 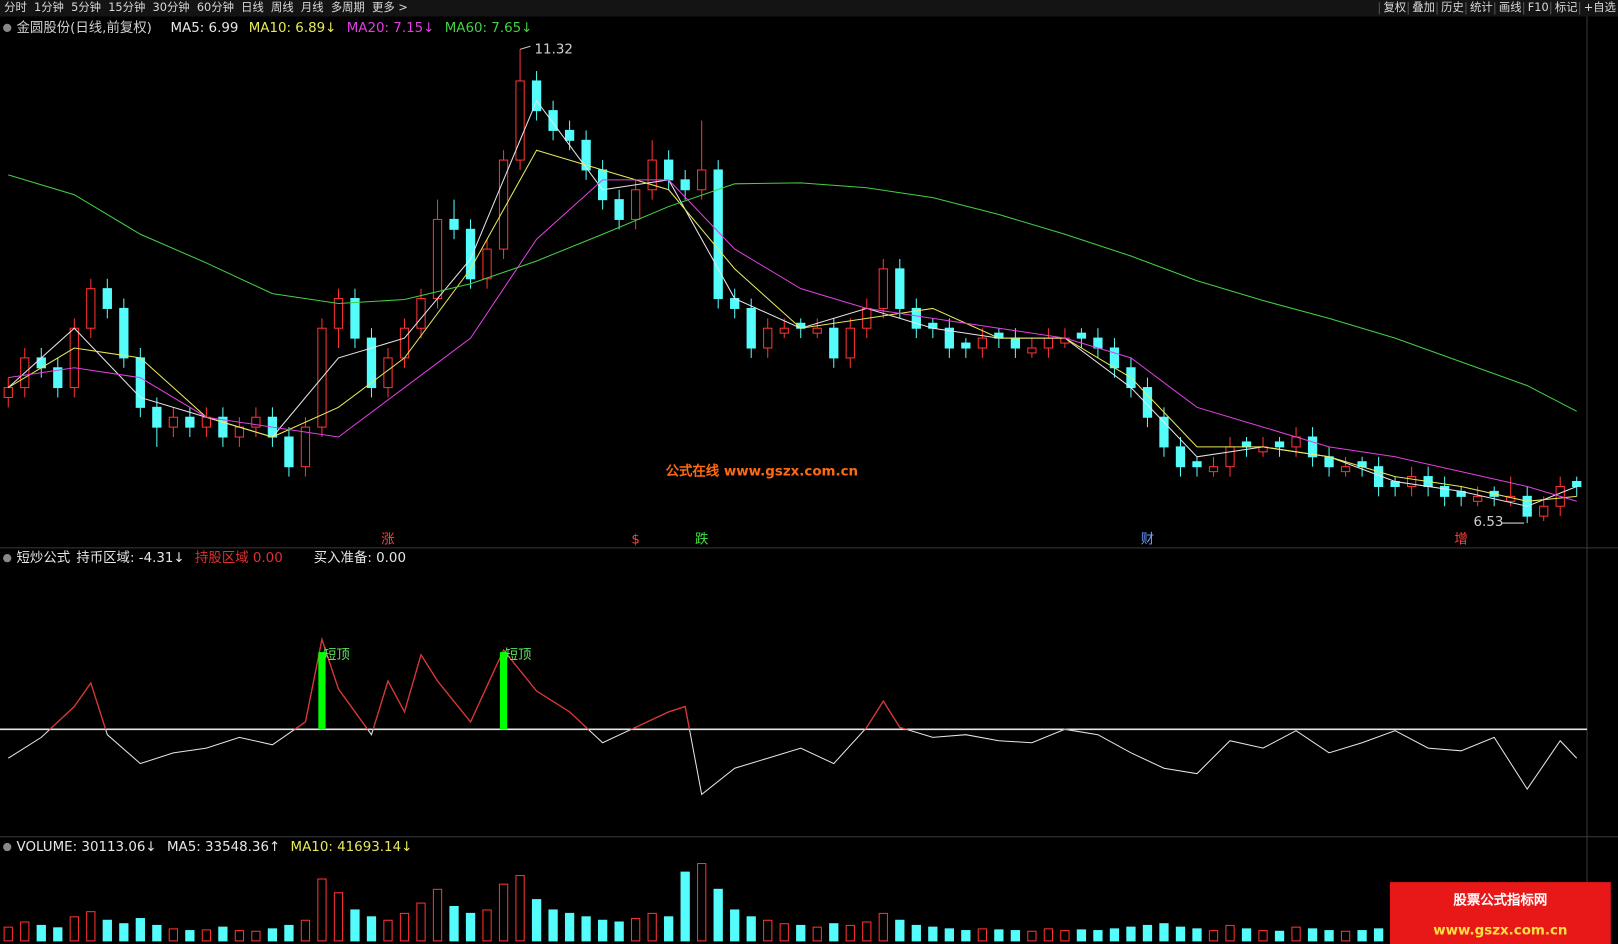 What do you see at coordinates (49, 7) in the screenshot?
I see `toolbar-button: 1分钟` at bounding box center [49, 7].